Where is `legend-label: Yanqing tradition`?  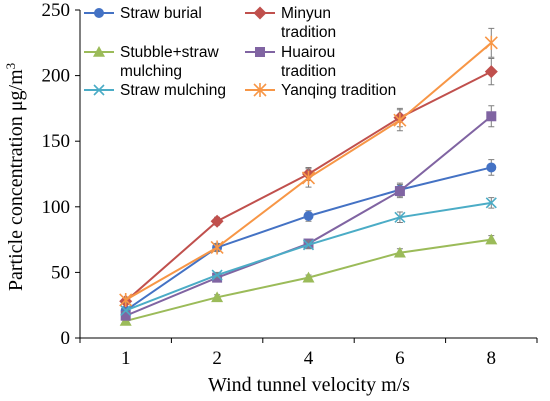
legend-label: Yanqing tradition is located at coordinates (338, 90).